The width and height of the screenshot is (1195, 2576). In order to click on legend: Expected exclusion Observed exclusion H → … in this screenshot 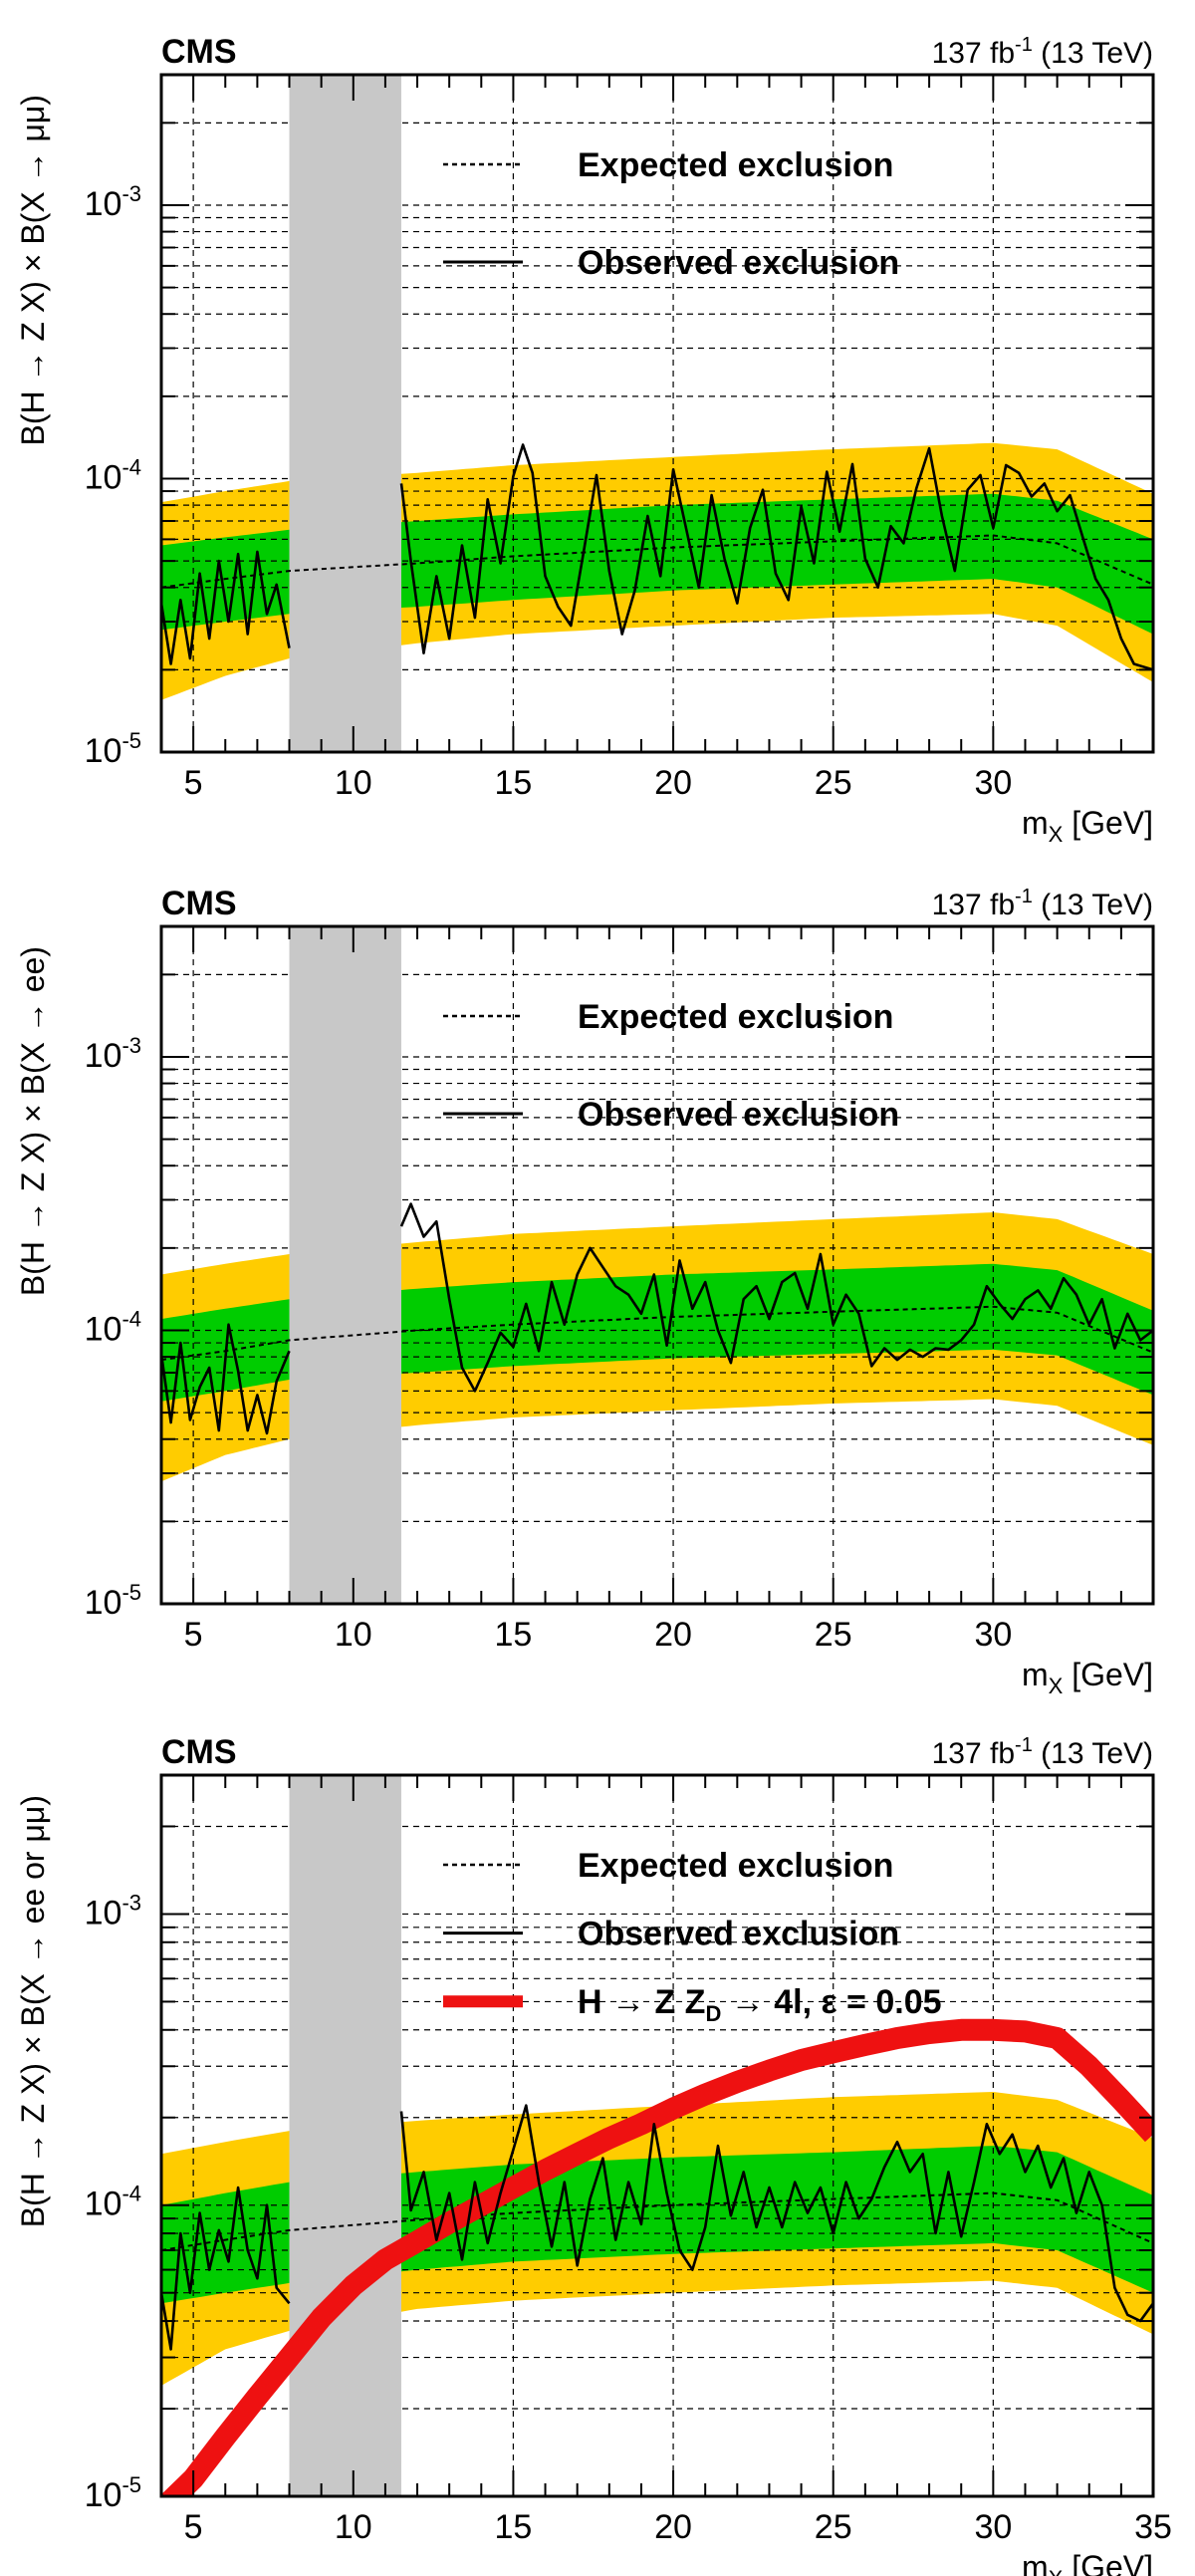, I will do `click(692, 1936)`.